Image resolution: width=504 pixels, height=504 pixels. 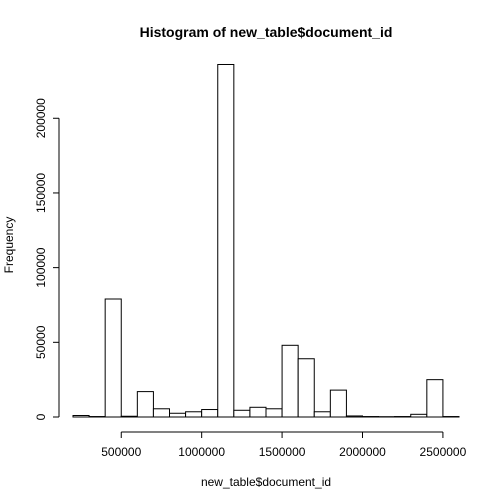 I want to click on x-tick-label: 1500000, so click(x=282, y=452).